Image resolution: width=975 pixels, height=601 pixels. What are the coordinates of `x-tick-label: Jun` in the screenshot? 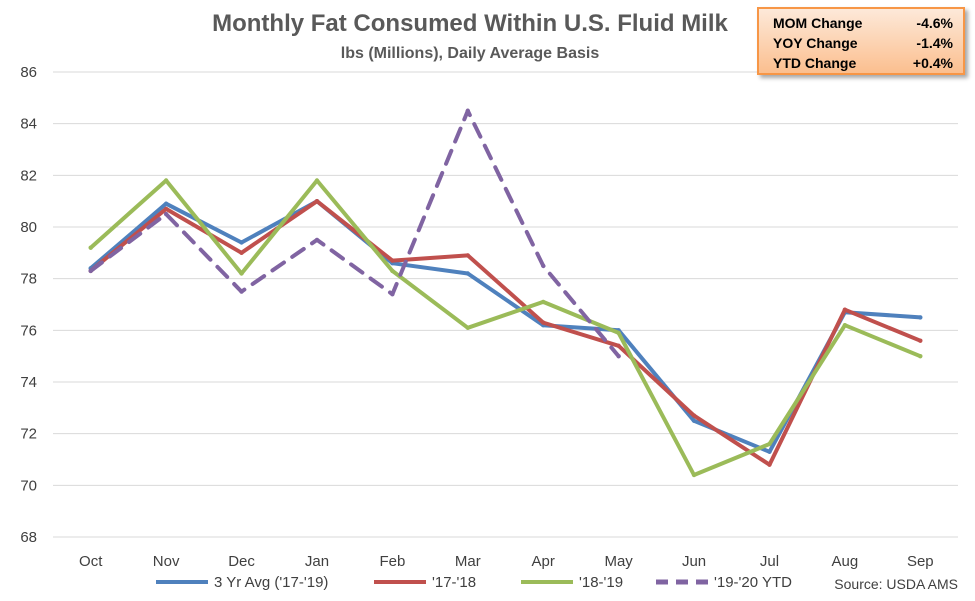 It's located at (694, 561).